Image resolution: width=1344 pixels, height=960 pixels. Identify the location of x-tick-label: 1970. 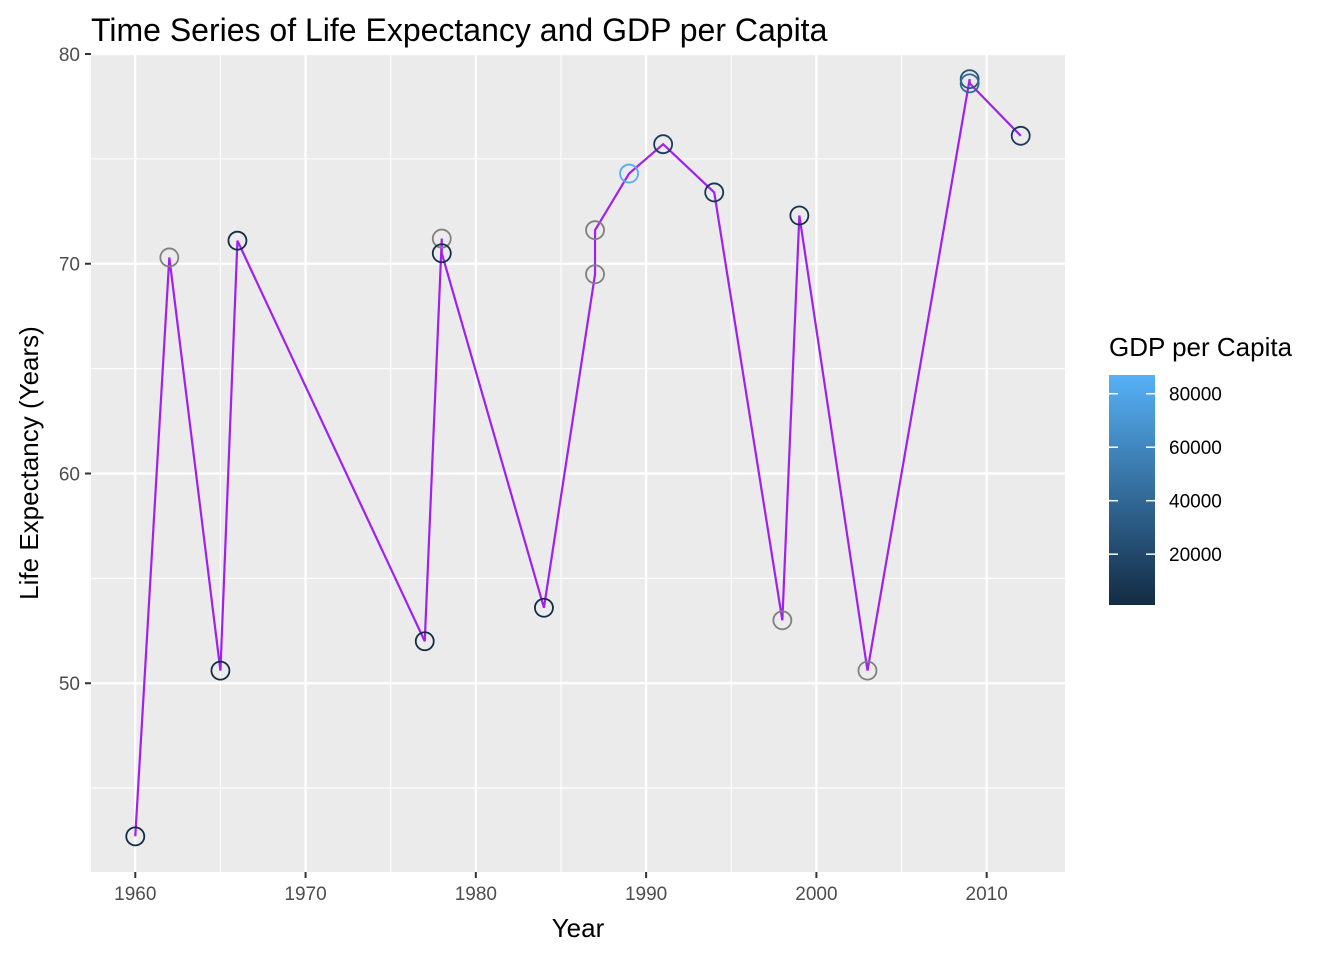
(305, 894).